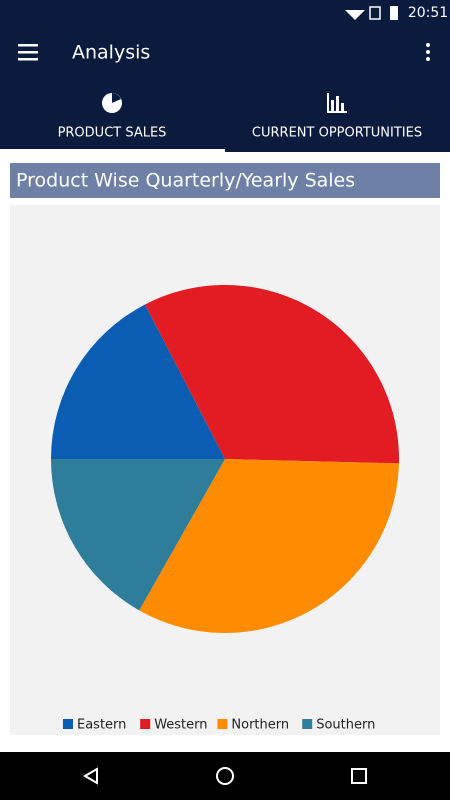 The height and width of the screenshot is (804, 450). What do you see at coordinates (116, 98) in the screenshot?
I see `pie-icon-cut` at bounding box center [116, 98].